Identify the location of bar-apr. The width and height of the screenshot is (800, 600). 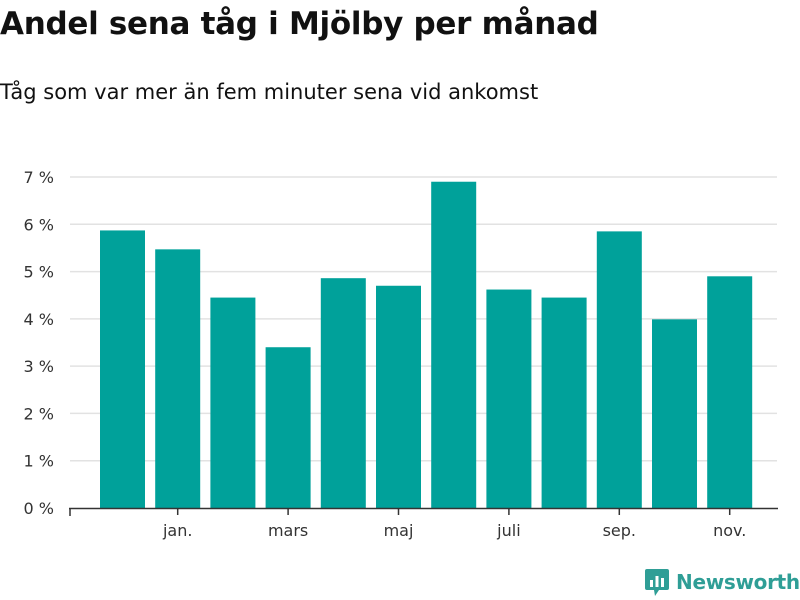
(343, 393).